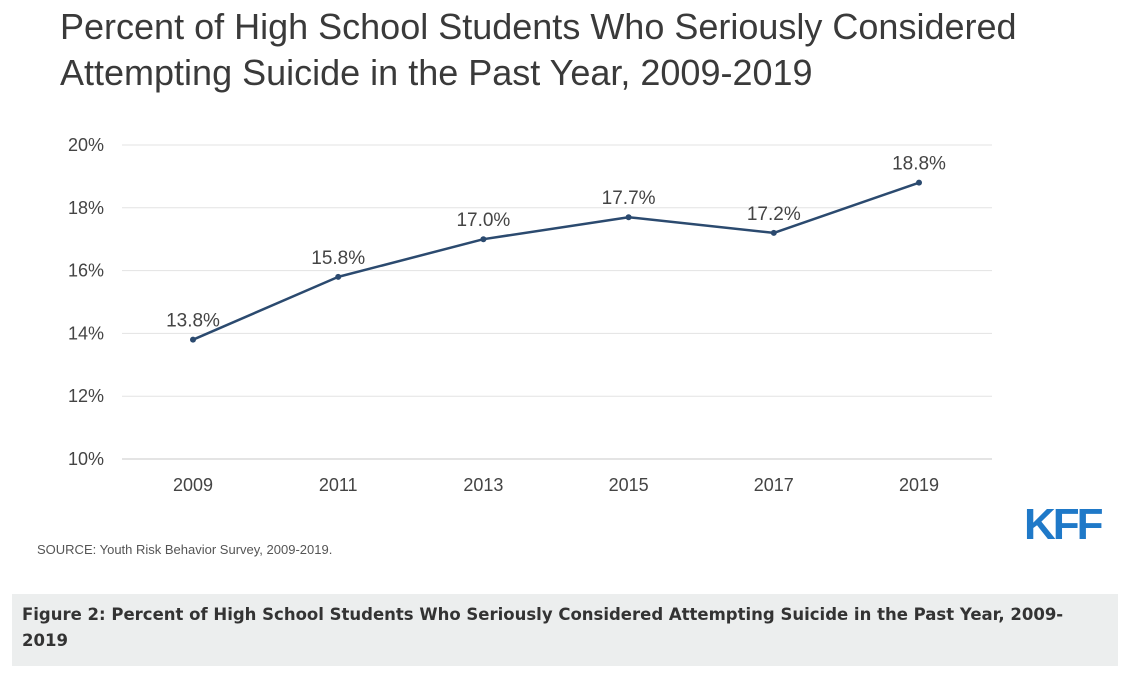  What do you see at coordinates (629, 198) in the screenshot?
I see `data-label: 17.7%` at bounding box center [629, 198].